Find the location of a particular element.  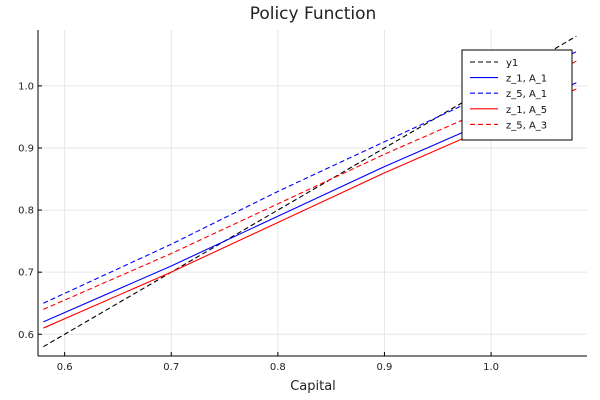

x-axis-label: Capital is located at coordinates (313, 386).